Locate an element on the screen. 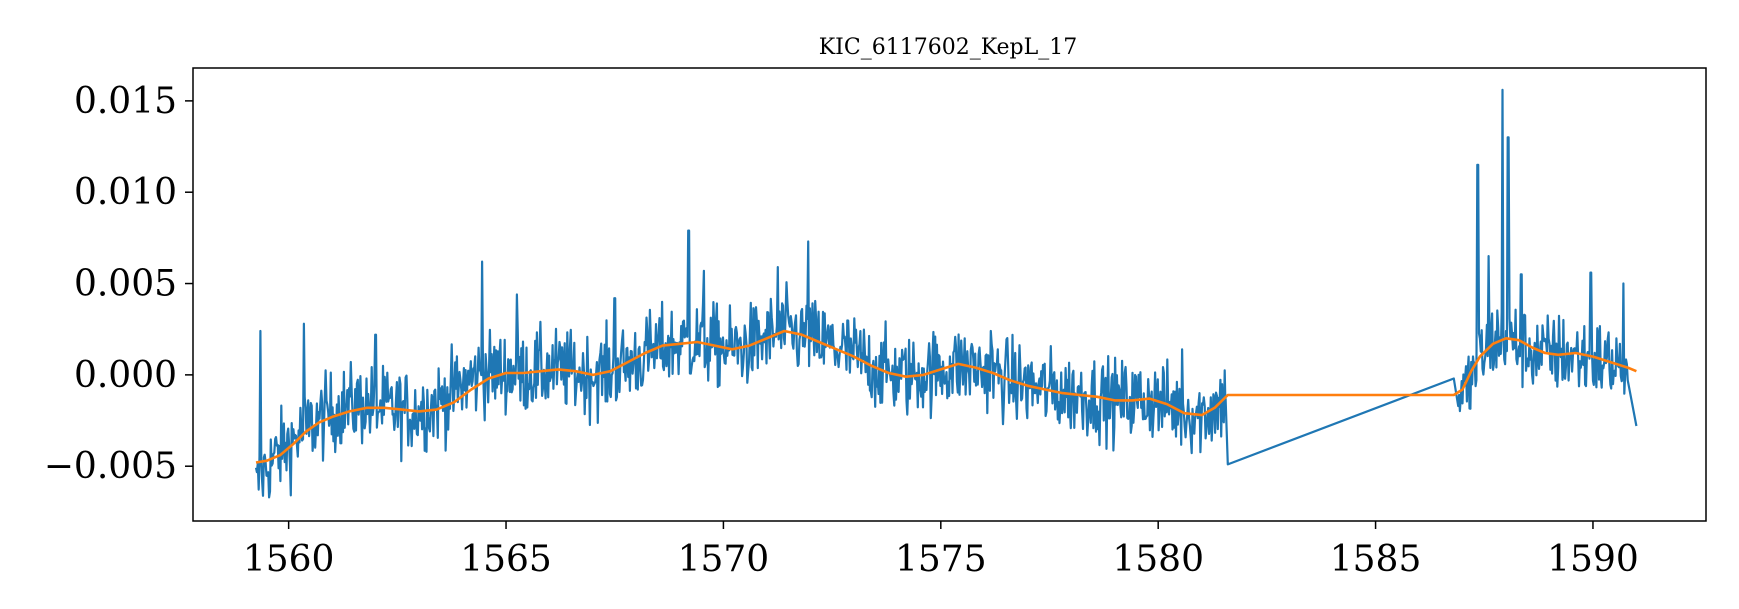 Image resolution: width=1739 pixels, height=609 pixels. chart-title: KIC_6117602_KepL_17 is located at coordinates (948, 47).